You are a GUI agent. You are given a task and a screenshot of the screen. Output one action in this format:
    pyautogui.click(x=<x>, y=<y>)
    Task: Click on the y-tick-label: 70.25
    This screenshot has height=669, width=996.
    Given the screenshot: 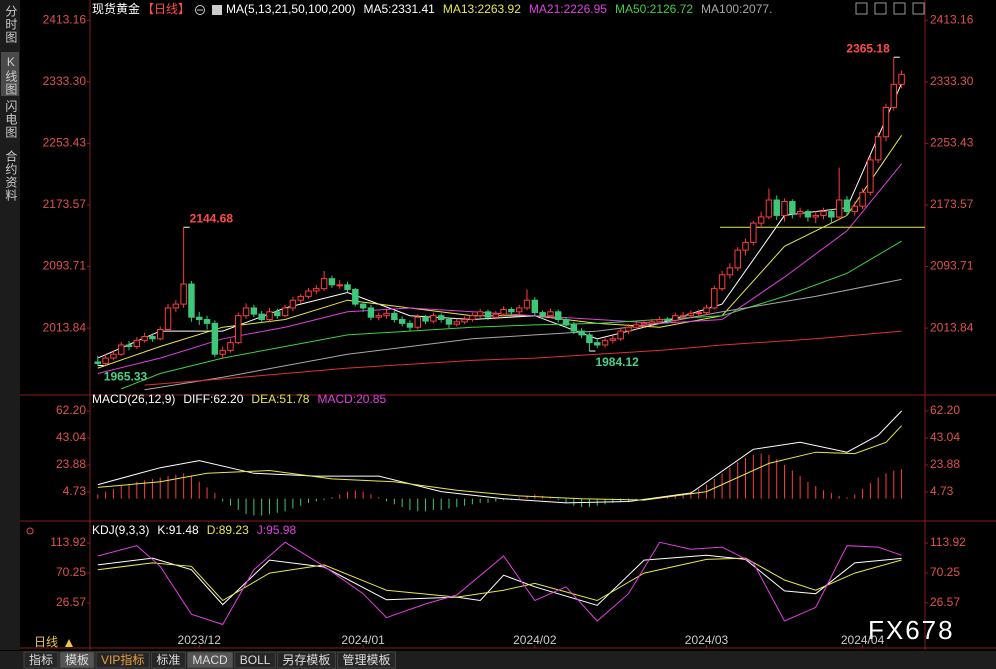 What is the action you would take?
    pyautogui.click(x=71, y=572)
    